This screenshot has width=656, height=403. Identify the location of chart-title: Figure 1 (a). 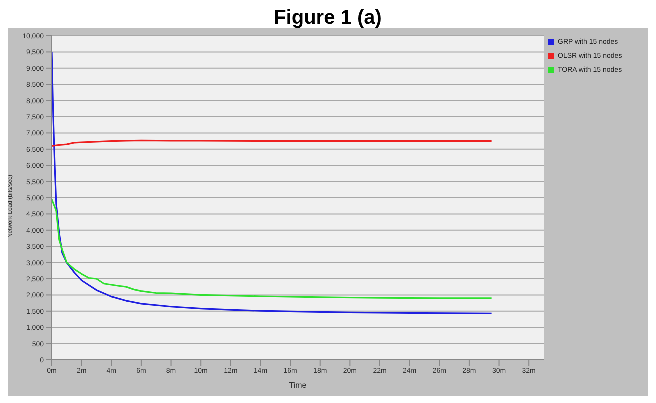
(328, 18).